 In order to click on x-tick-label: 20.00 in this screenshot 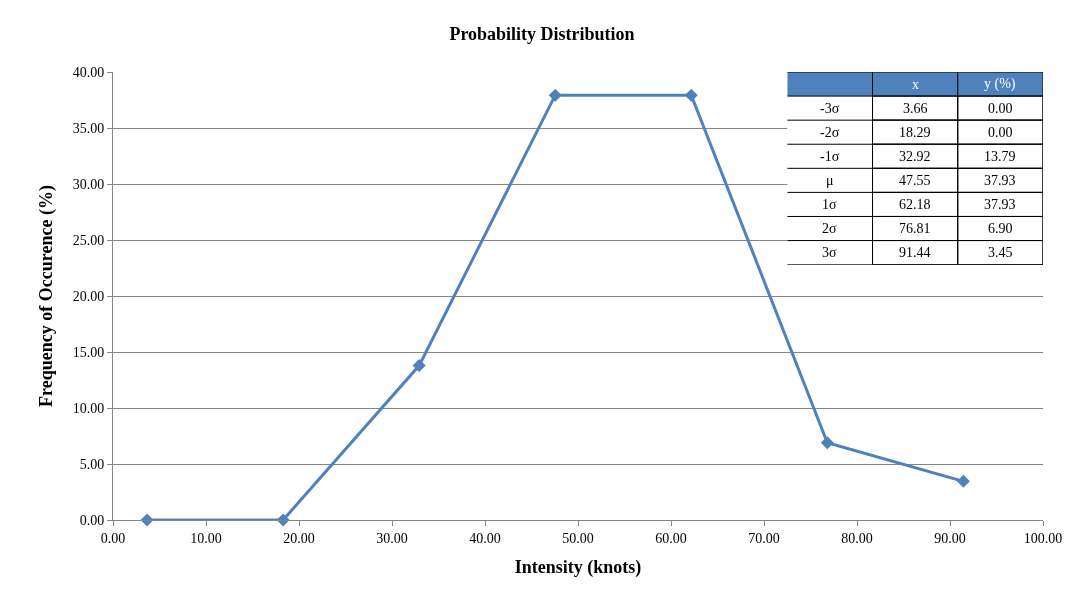, I will do `click(299, 538)`.